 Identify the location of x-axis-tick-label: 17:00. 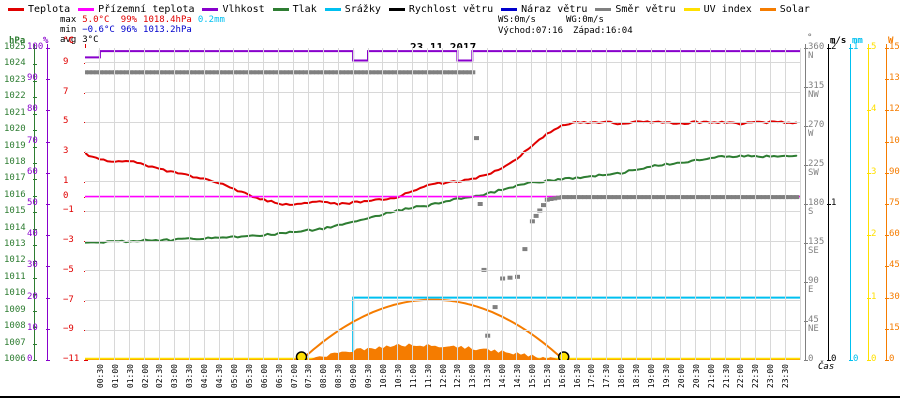
(592, 376).